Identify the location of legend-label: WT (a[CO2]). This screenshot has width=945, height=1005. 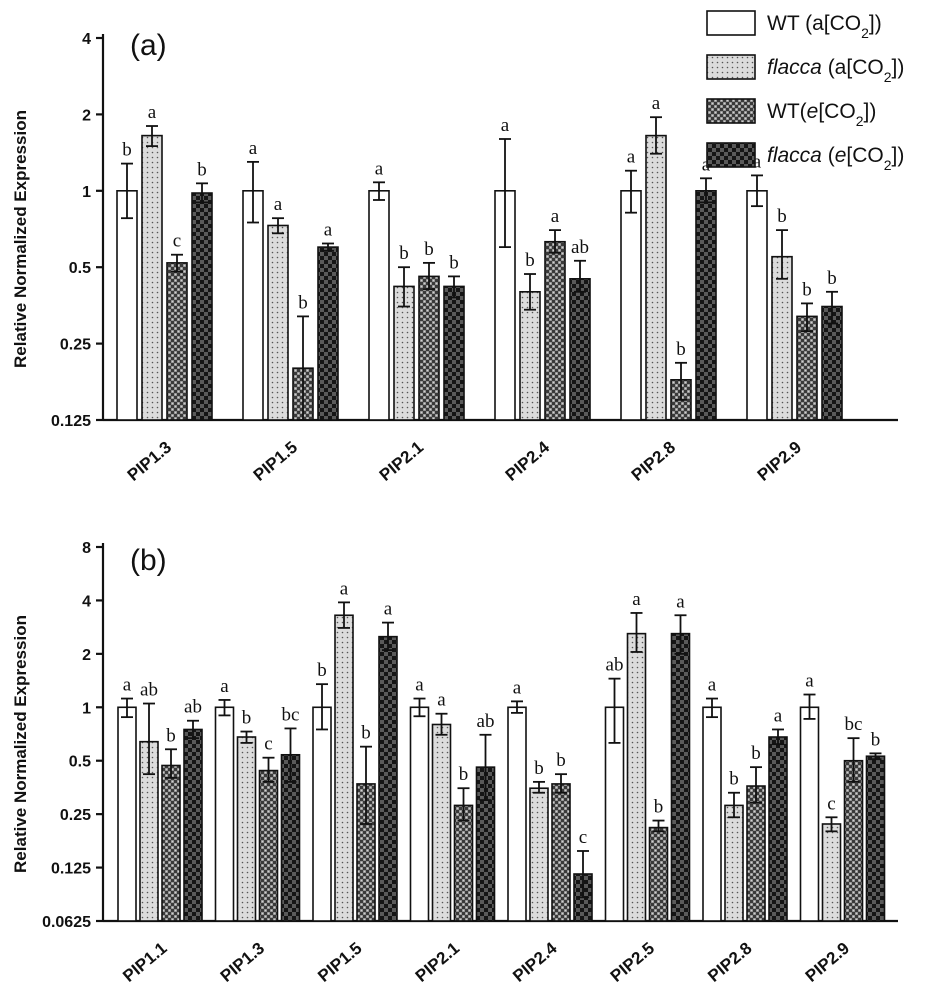
(824, 26).